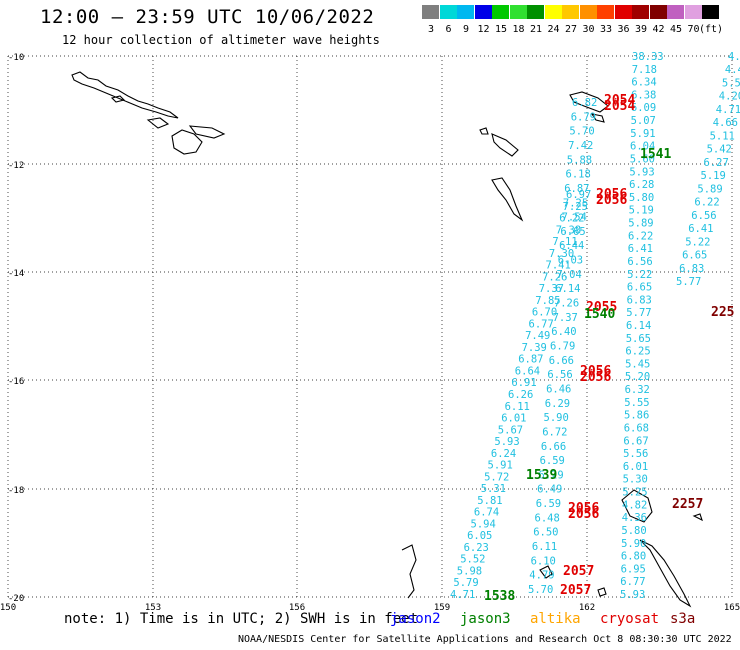 The image size is (740, 650). Describe the element at coordinates (637, 390) in the screenshot. I see `track-c-value: 6.32` at that location.